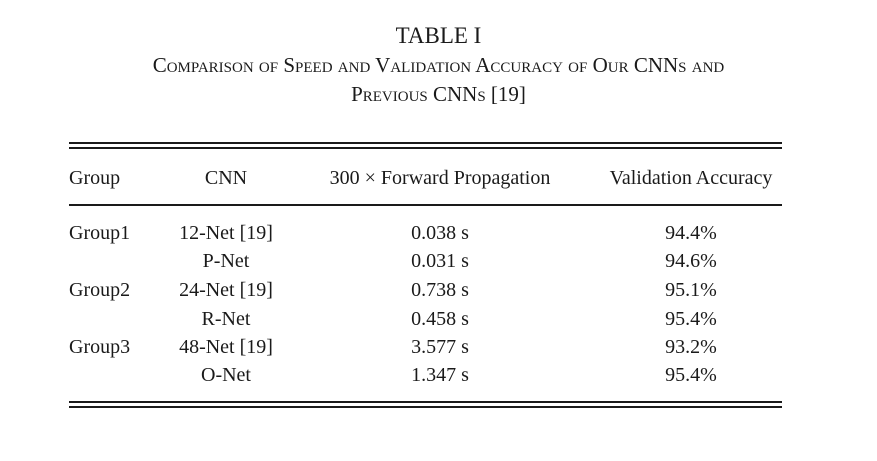  What do you see at coordinates (438, 35) in the screenshot?
I see `table-label: TABLE I` at bounding box center [438, 35].